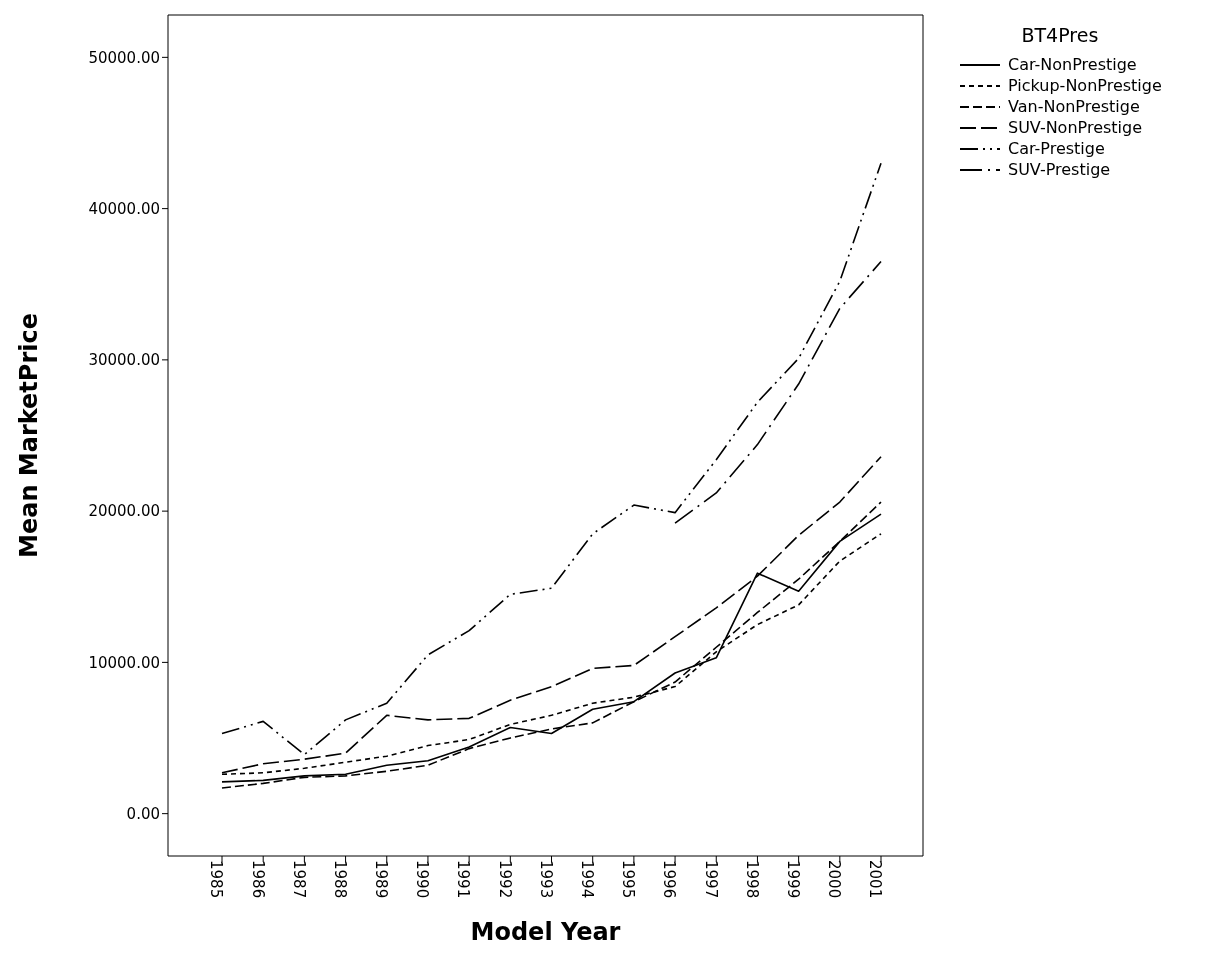  What do you see at coordinates (1060, 35) in the screenshot?
I see `legend-title: BT4Pres` at bounding box center [1060, 35].